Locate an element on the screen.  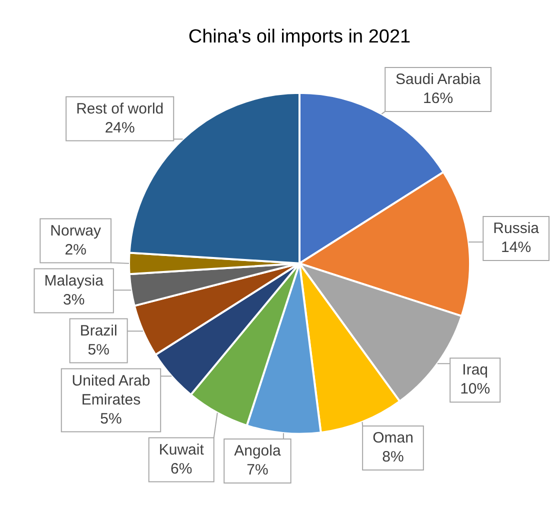
data-label: 7% is located at coordinates (257, 470).